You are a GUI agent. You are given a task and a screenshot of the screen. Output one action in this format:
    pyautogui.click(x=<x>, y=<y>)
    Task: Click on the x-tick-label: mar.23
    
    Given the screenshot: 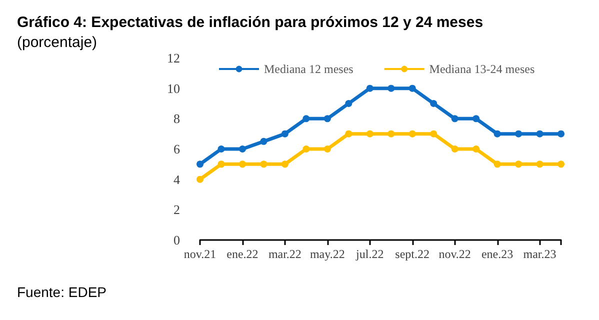 What is the action you would take?
    pyautogui.click(x=539, y=254)
    